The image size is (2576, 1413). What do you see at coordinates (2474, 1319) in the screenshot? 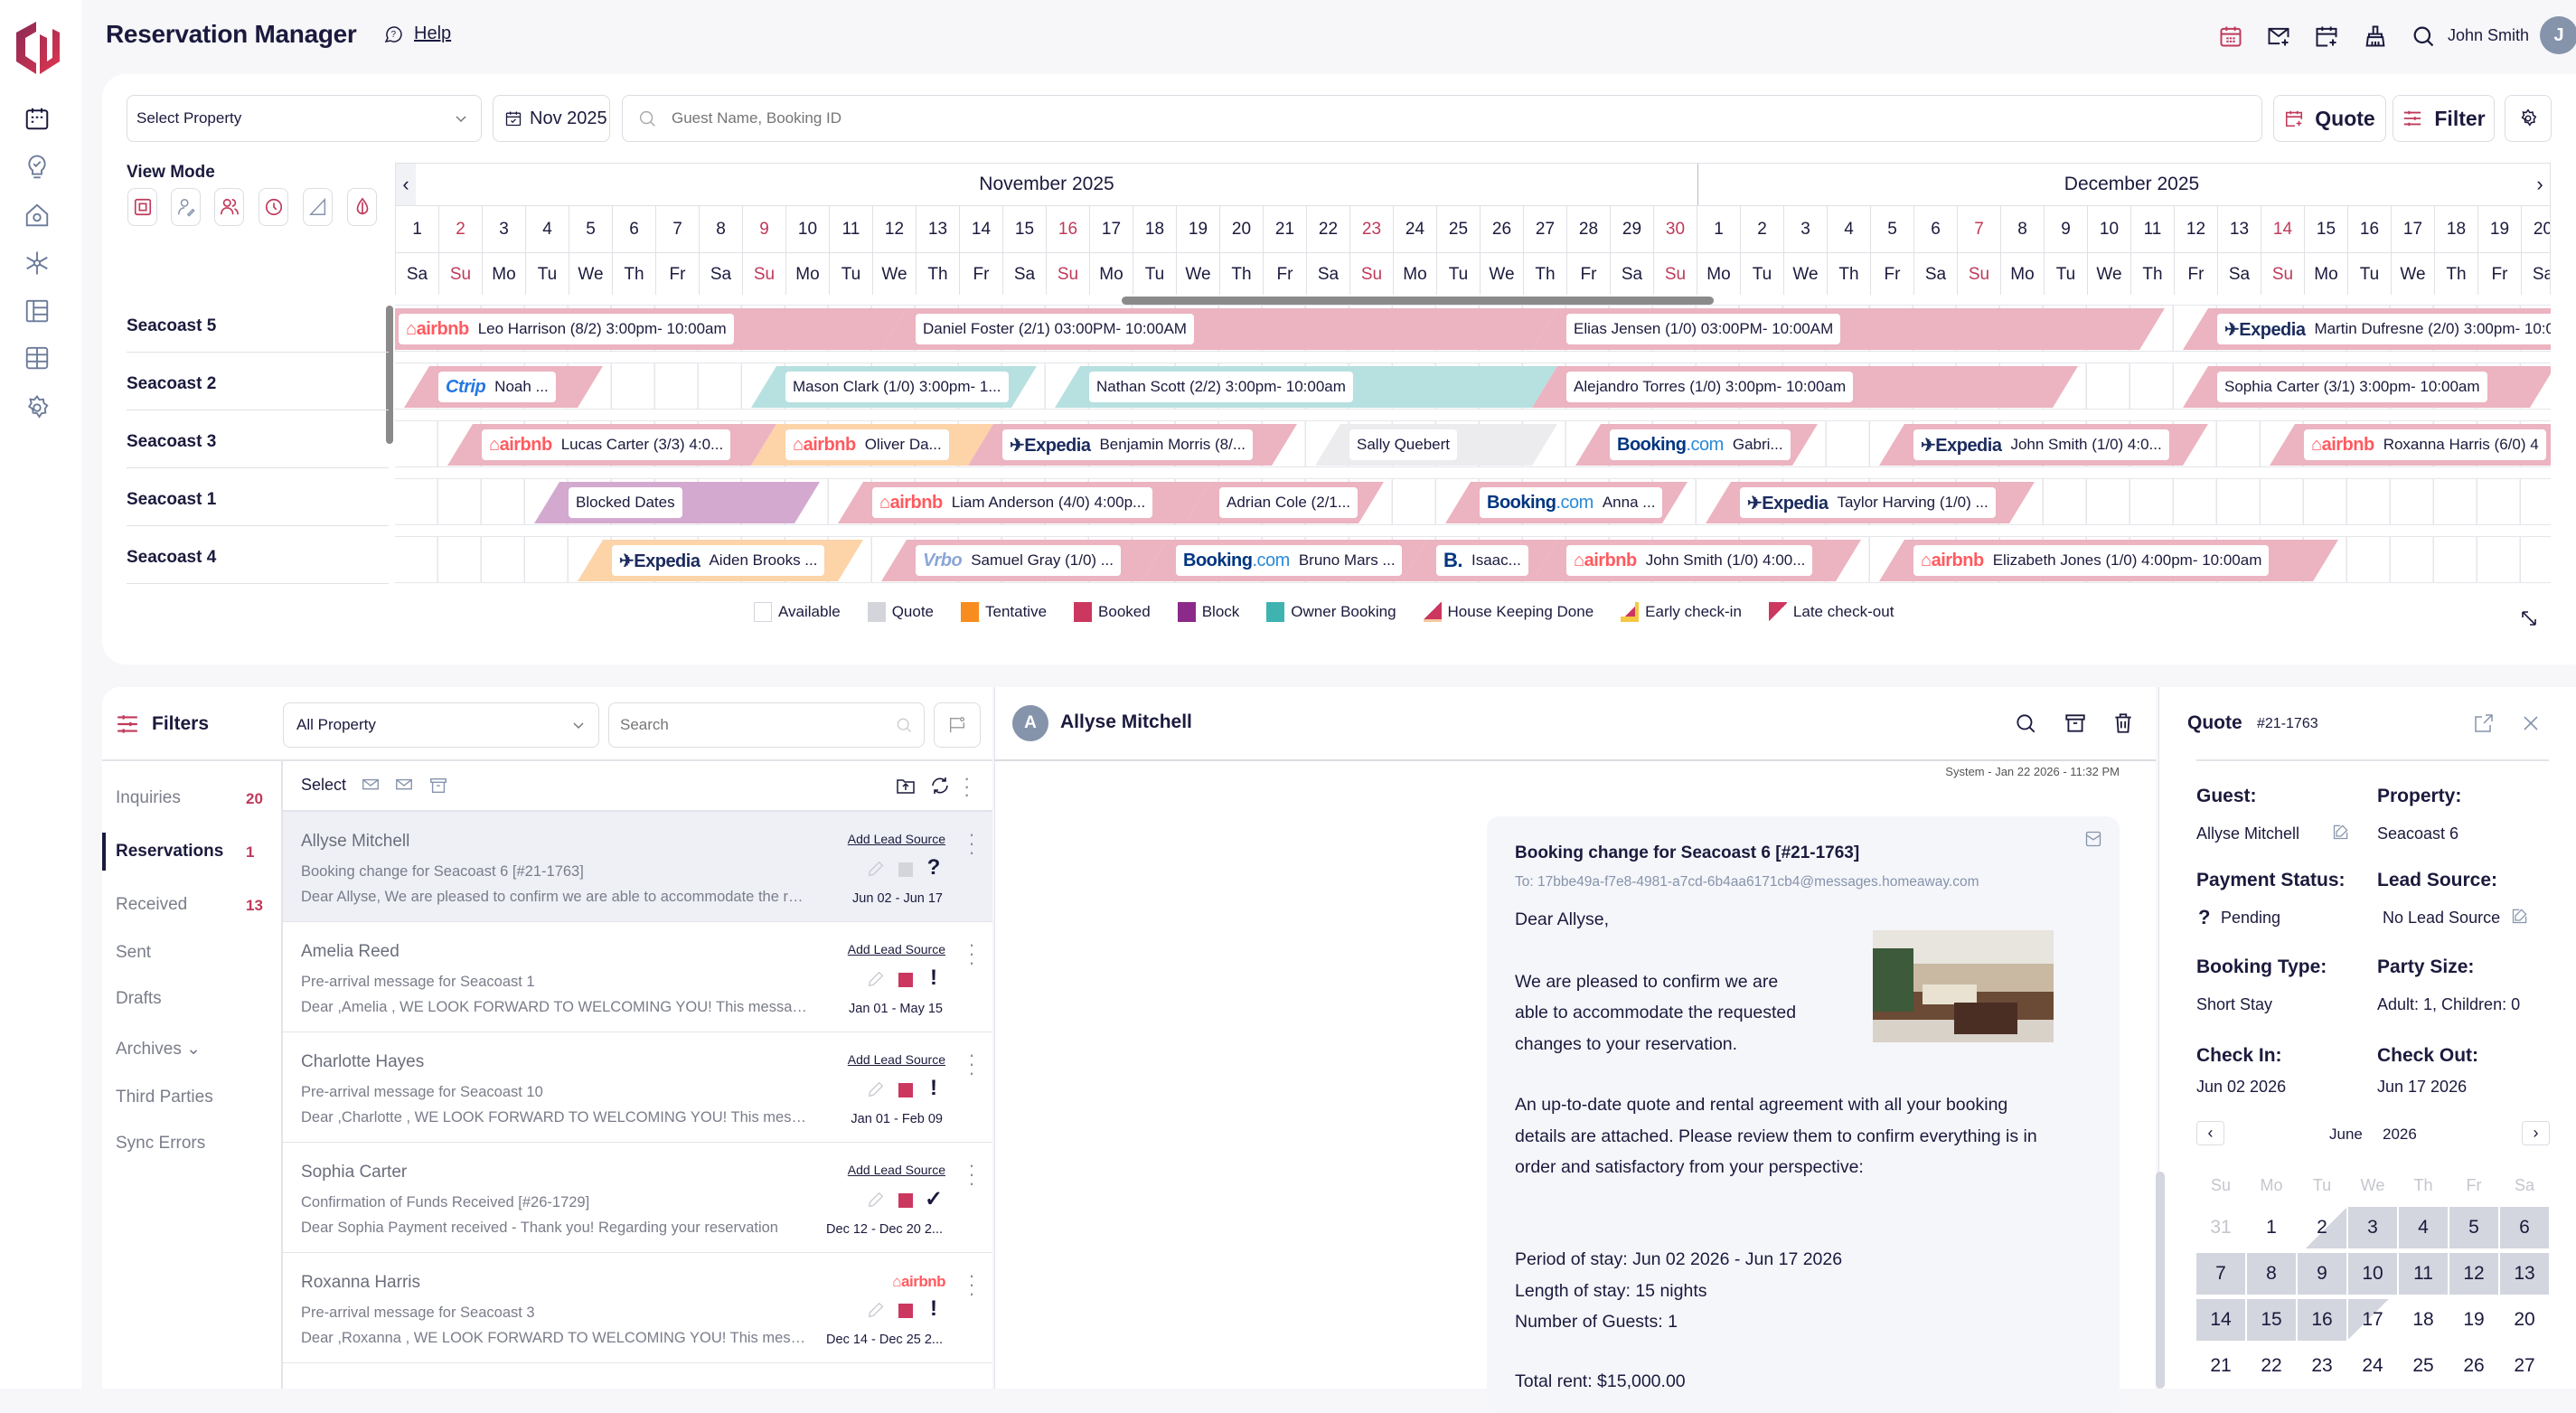
I see `mini-day: 19` at bounding box center [2474, 1319].